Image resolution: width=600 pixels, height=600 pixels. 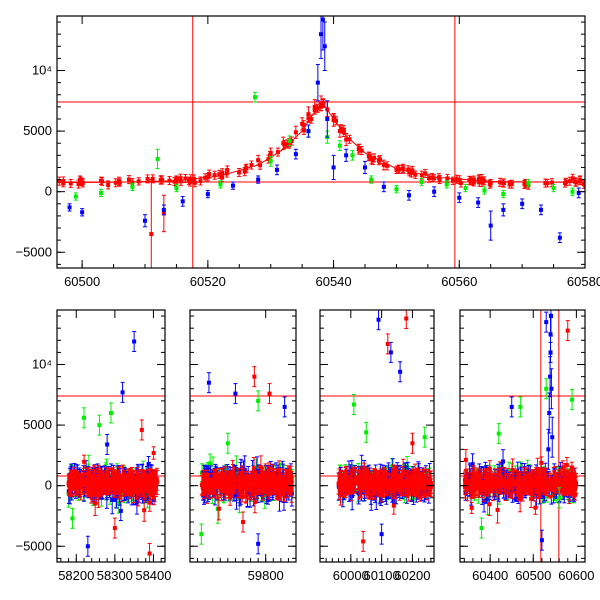 What do you see at coordinates (37, 130) in the screenshot?
I see `top-ytick-label-2: 5000` at bounding box center [37, 130].